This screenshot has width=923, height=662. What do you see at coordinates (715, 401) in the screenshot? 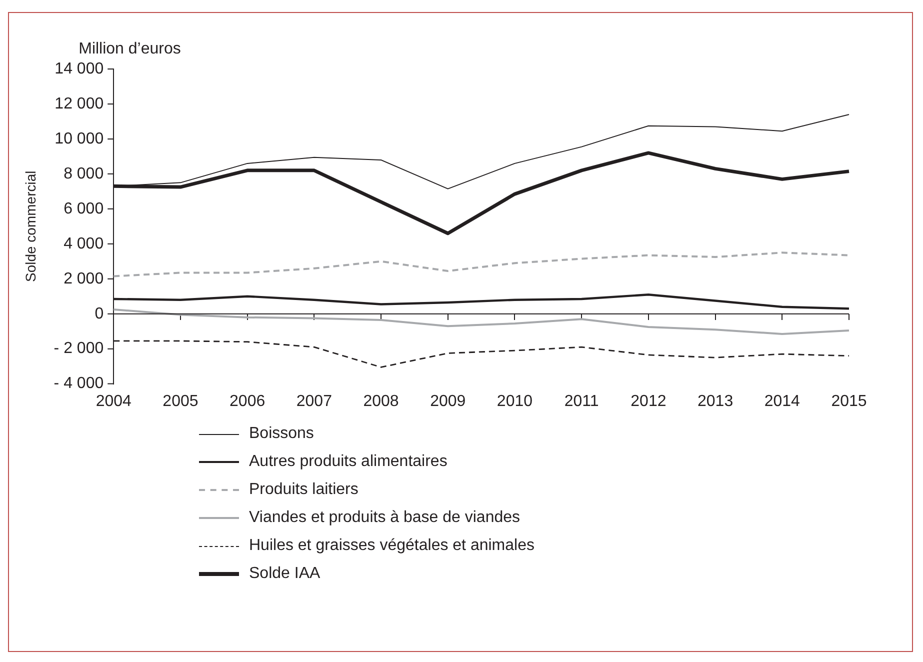
I see `x-tick-label: 2013` at bounding box center [715, 401].